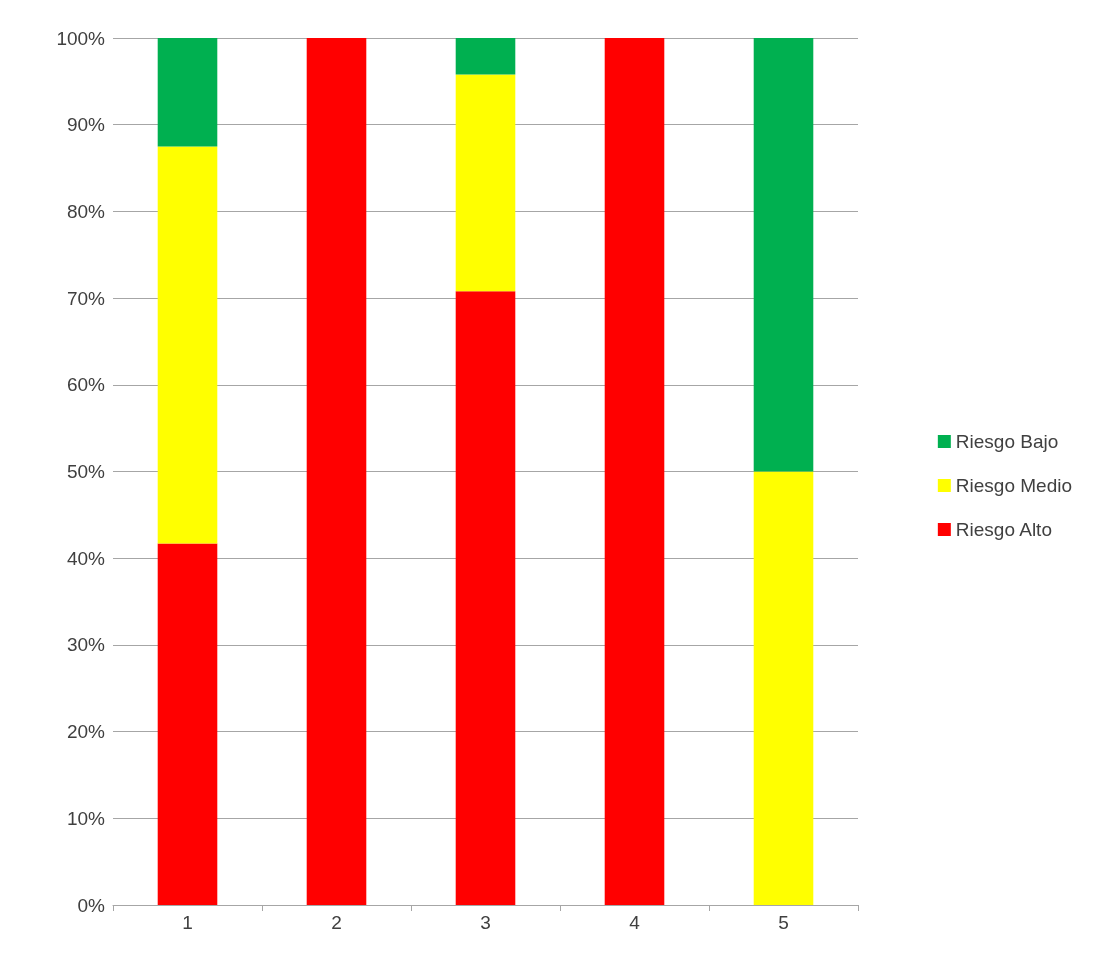 This screenshot has width=1095, height=971. I want to click on legend-label: Riesgo Alto, so click(1003, 529).